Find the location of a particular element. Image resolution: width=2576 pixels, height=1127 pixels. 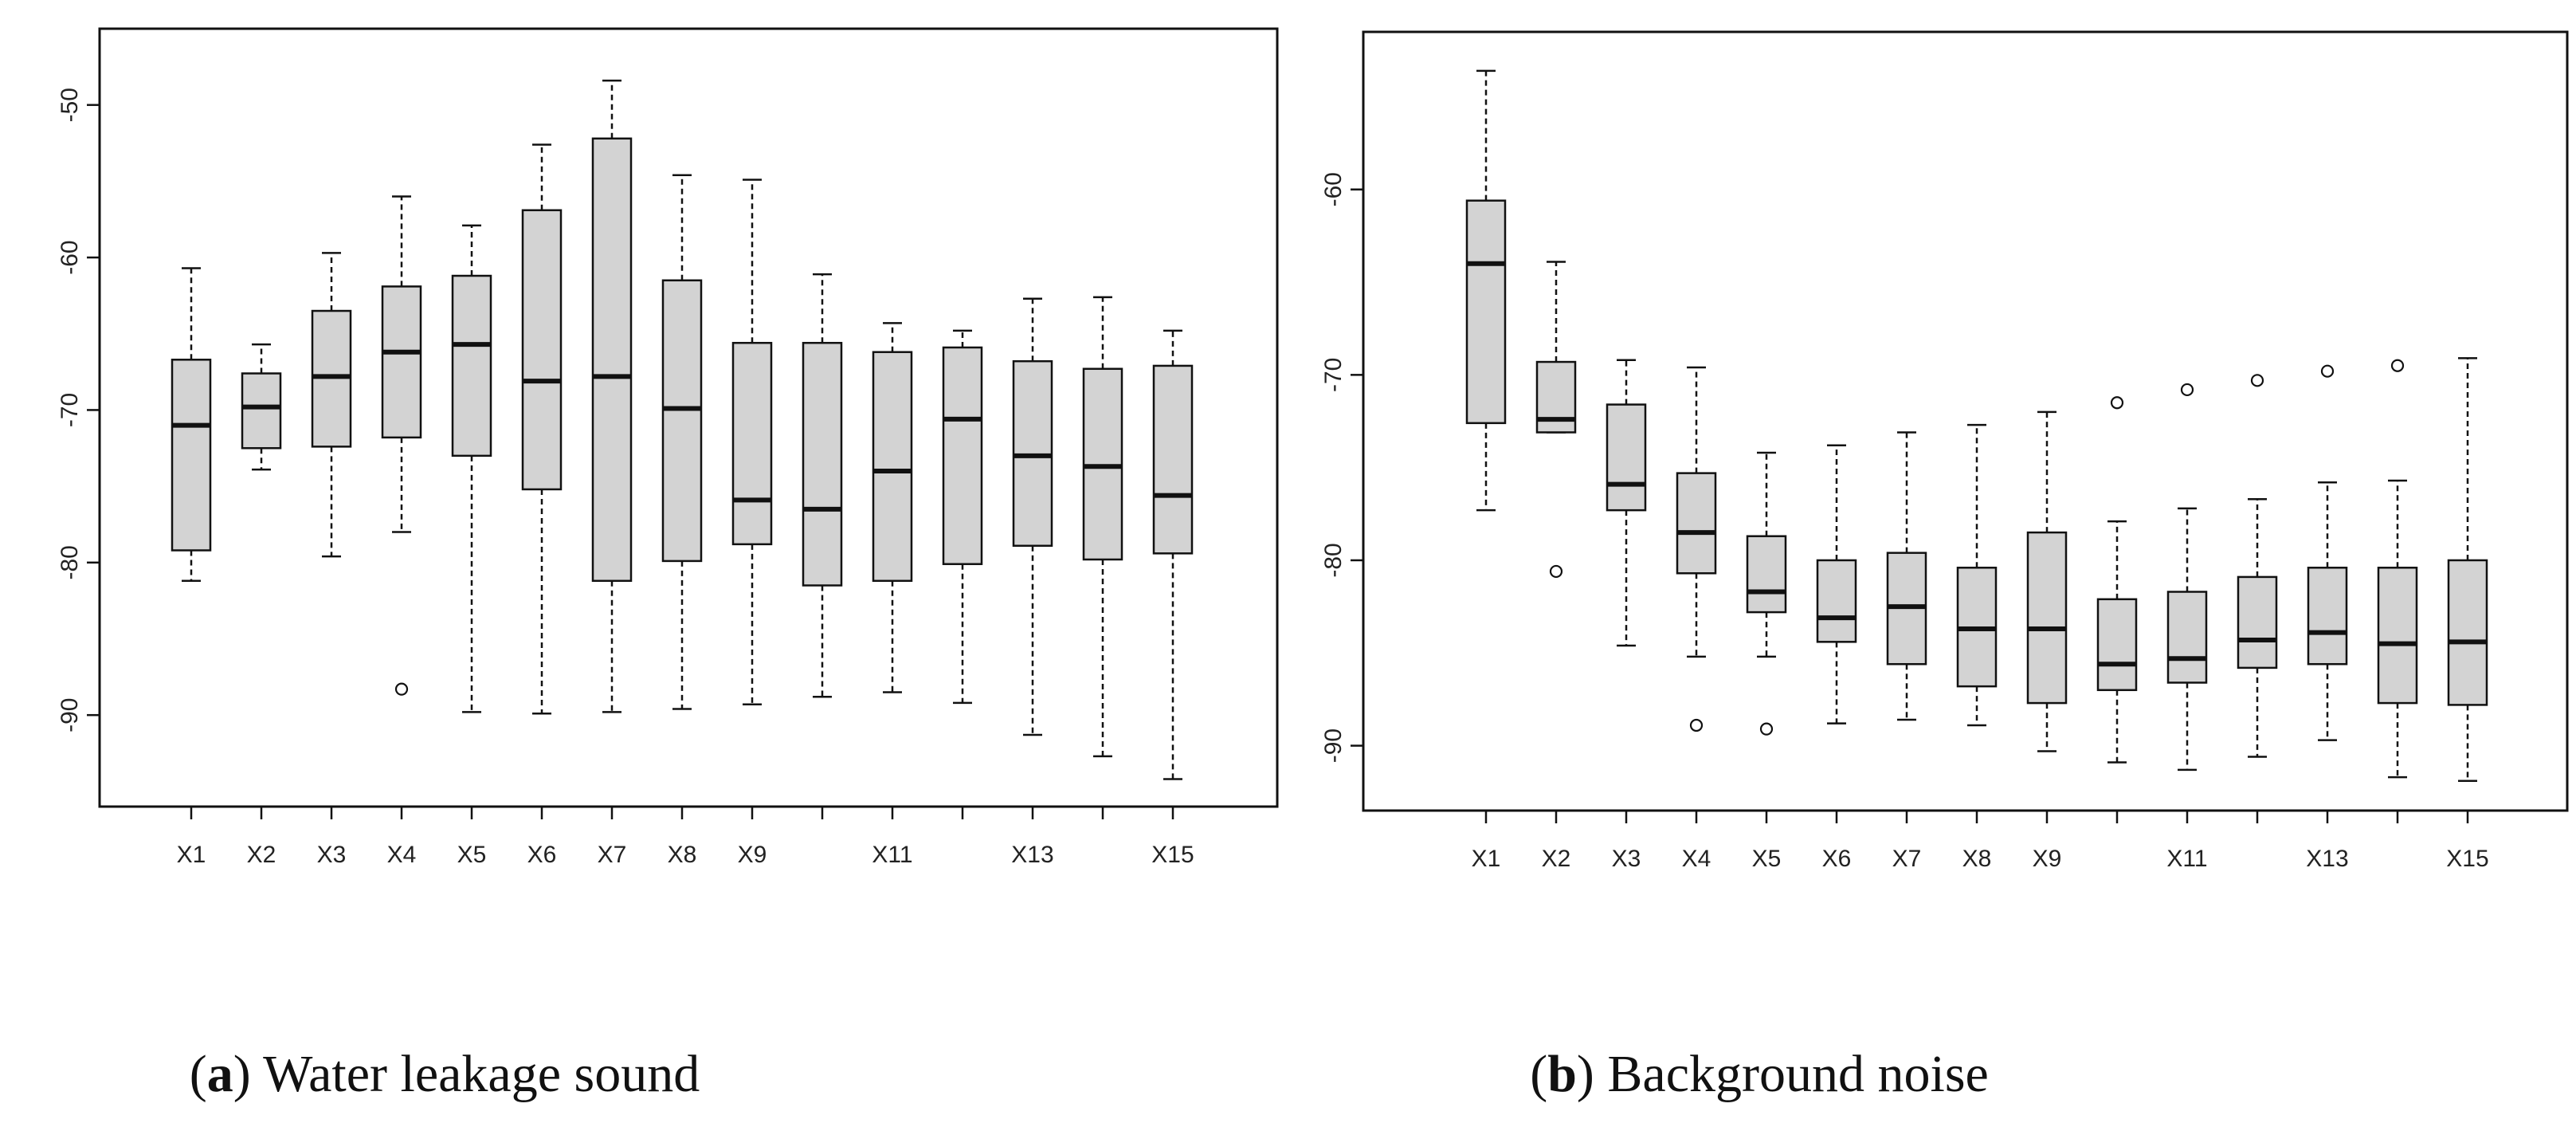

caption-a-text: Water leakage sound is located at coordinates (481, 1074).